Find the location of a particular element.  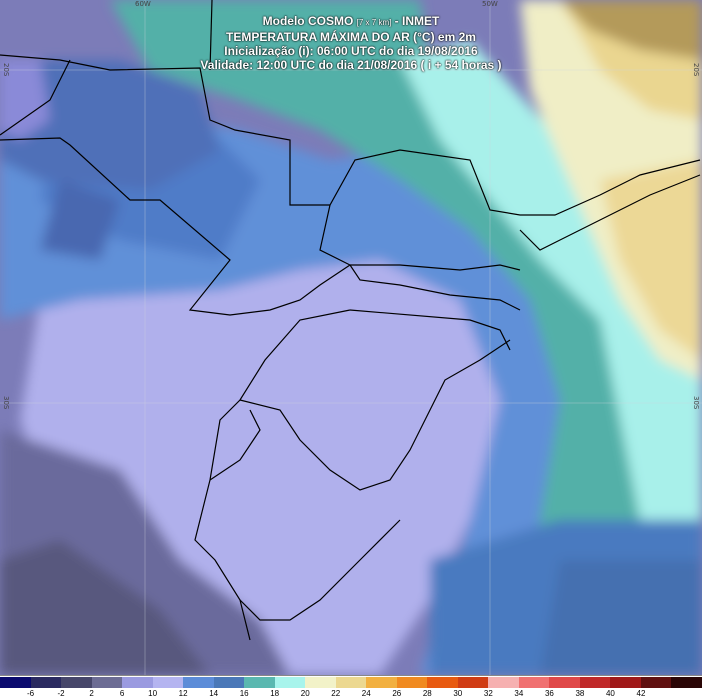

colorbar-tick-label: 2 is located at coordinates (91, 693).